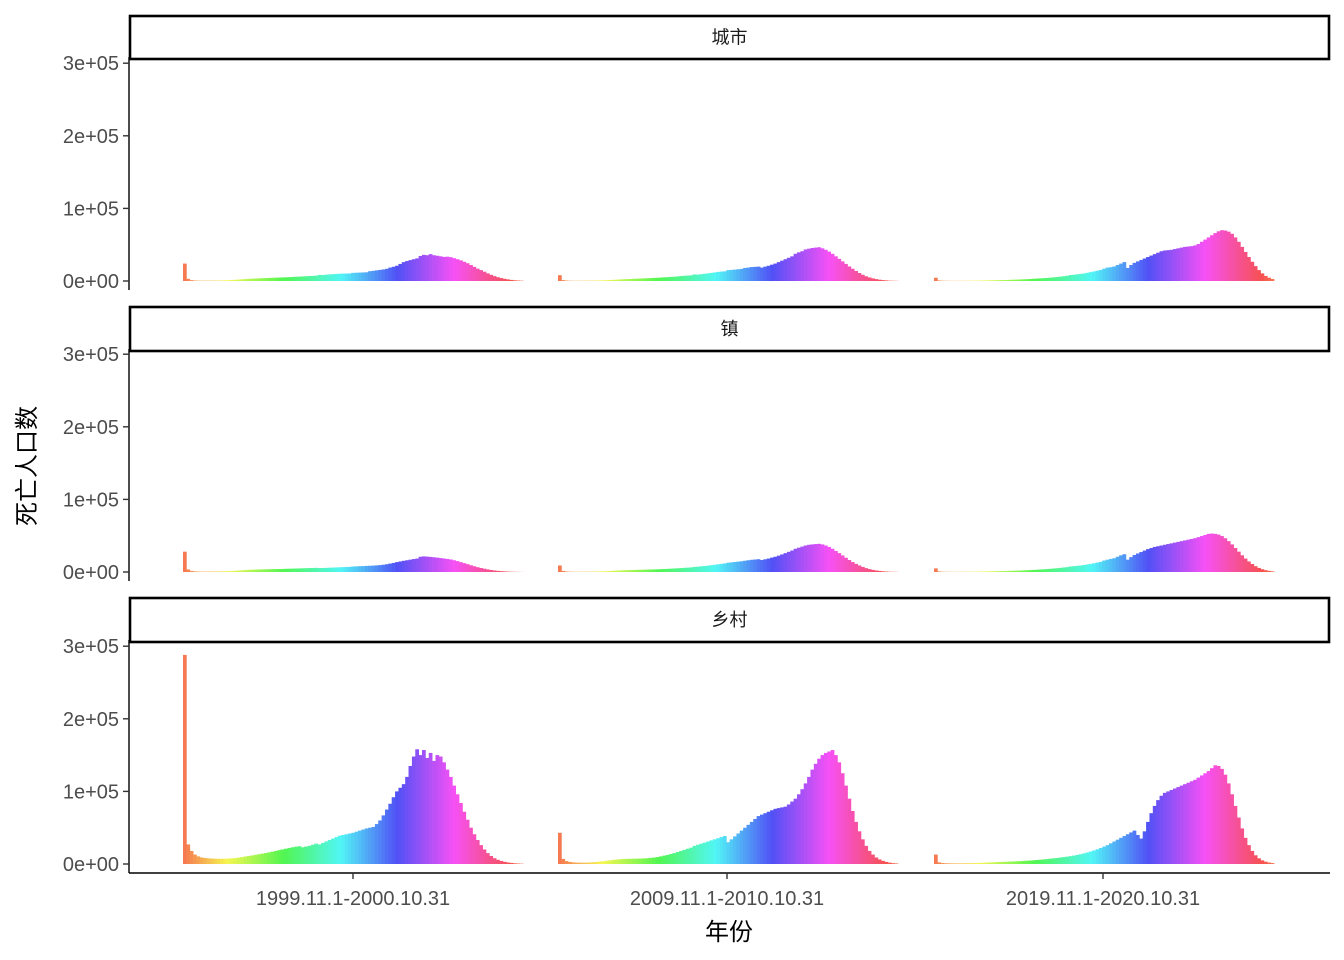  I want to click on x-tick-label: 2019.11.1-2020.10.31, so click(1103, 899).